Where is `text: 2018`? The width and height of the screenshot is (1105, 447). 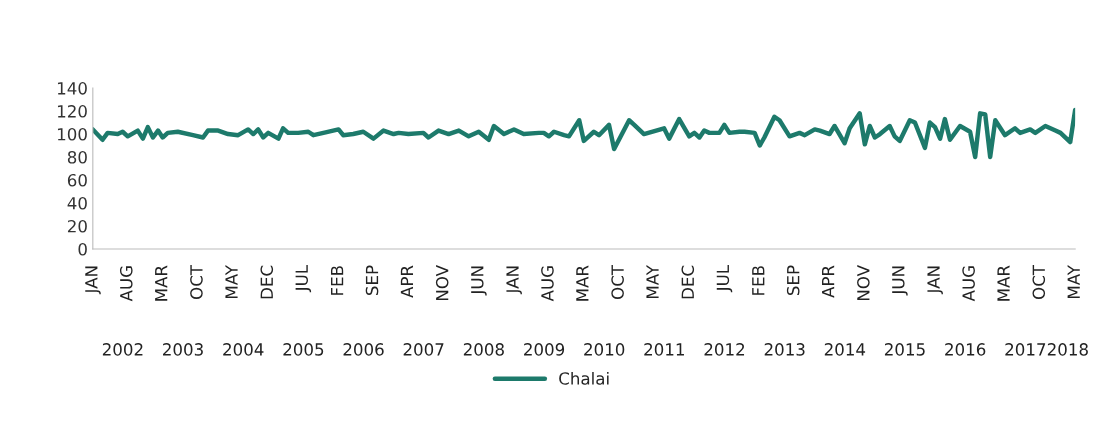 text: 2018 is located at coordinates (1067, 349).